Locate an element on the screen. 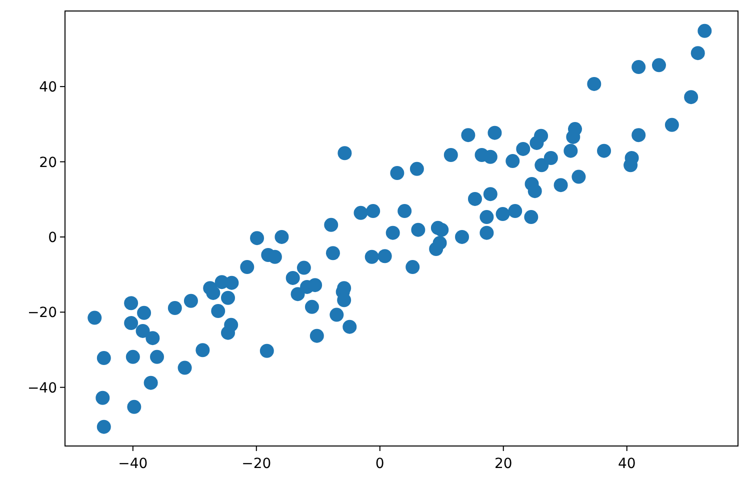 This screenshot has height=482, width=750. y-tick-label: 20 is located at coordinates (48, 162).